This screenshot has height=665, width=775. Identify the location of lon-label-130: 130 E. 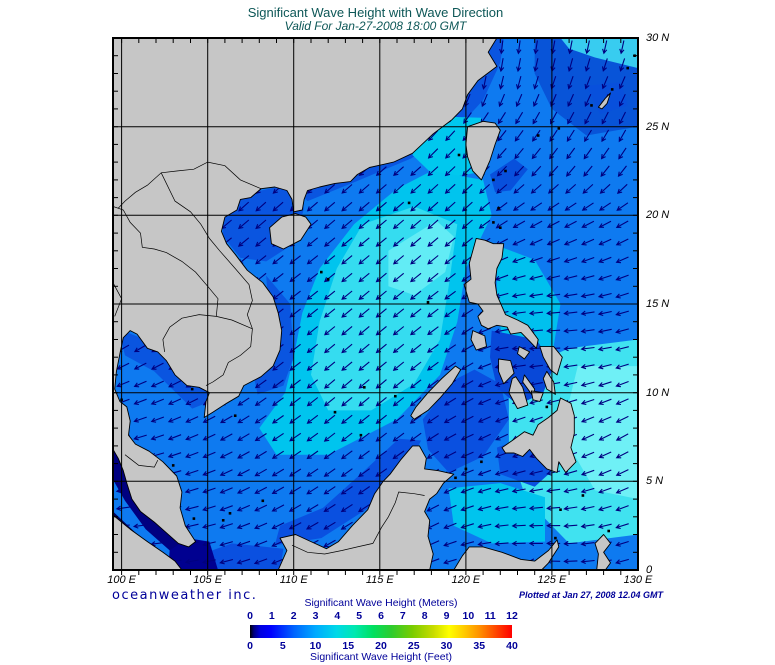
(638, 580).